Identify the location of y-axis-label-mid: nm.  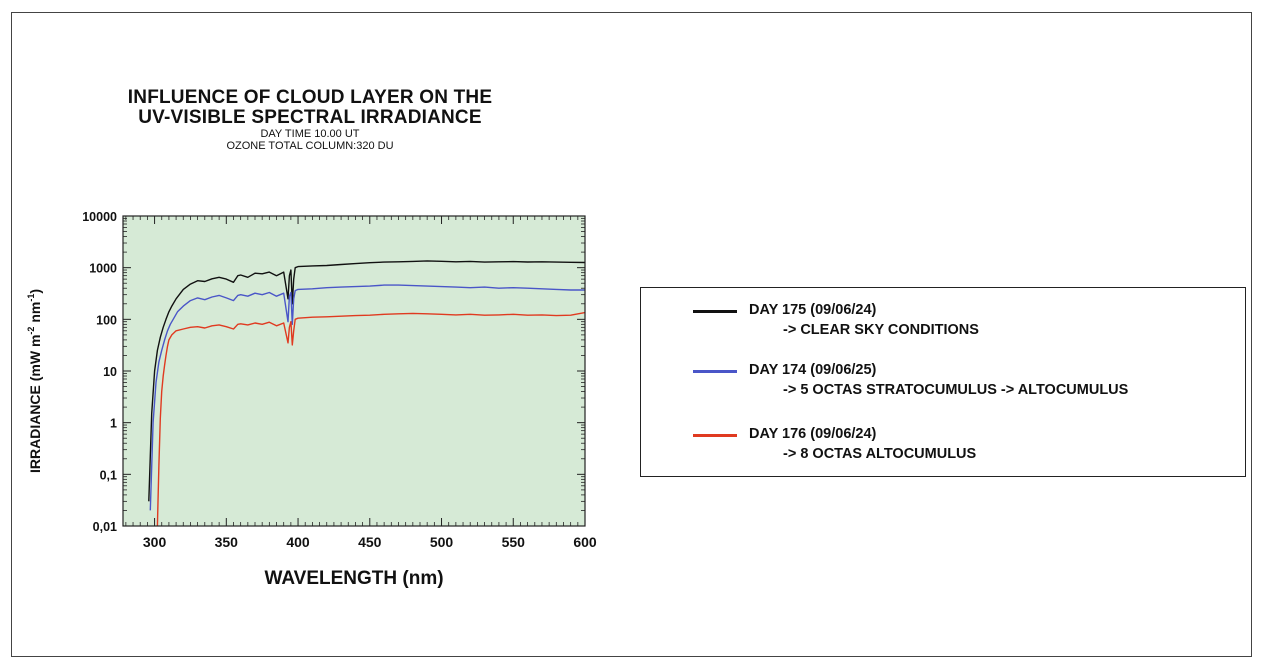
(35, 314).